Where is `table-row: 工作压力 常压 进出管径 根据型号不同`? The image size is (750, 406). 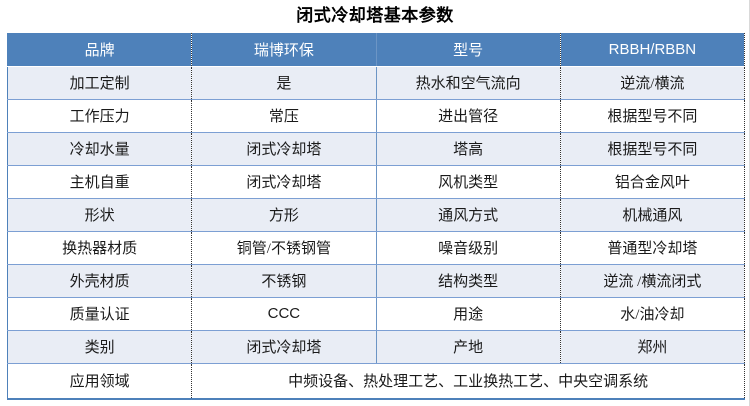 table-row: 工作压力 常压 进出管径 根据型号不同 is located at coordinates (376, 116).